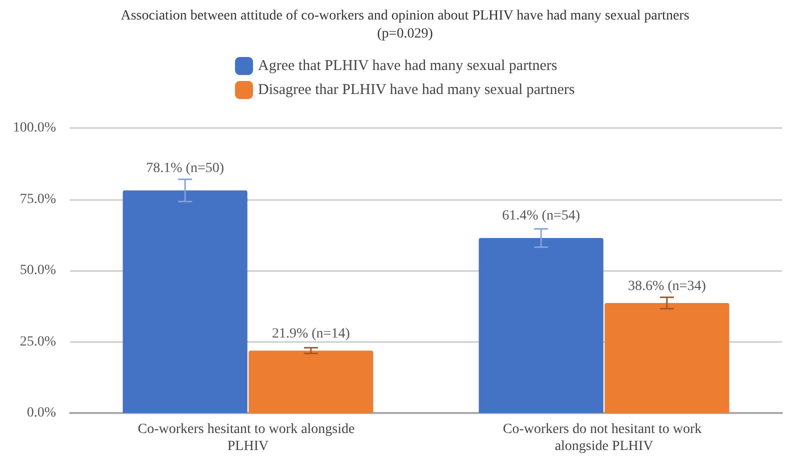 The image size is (810, 464). I want to click on y-tick-label: 25.0%, so click(38, 342).